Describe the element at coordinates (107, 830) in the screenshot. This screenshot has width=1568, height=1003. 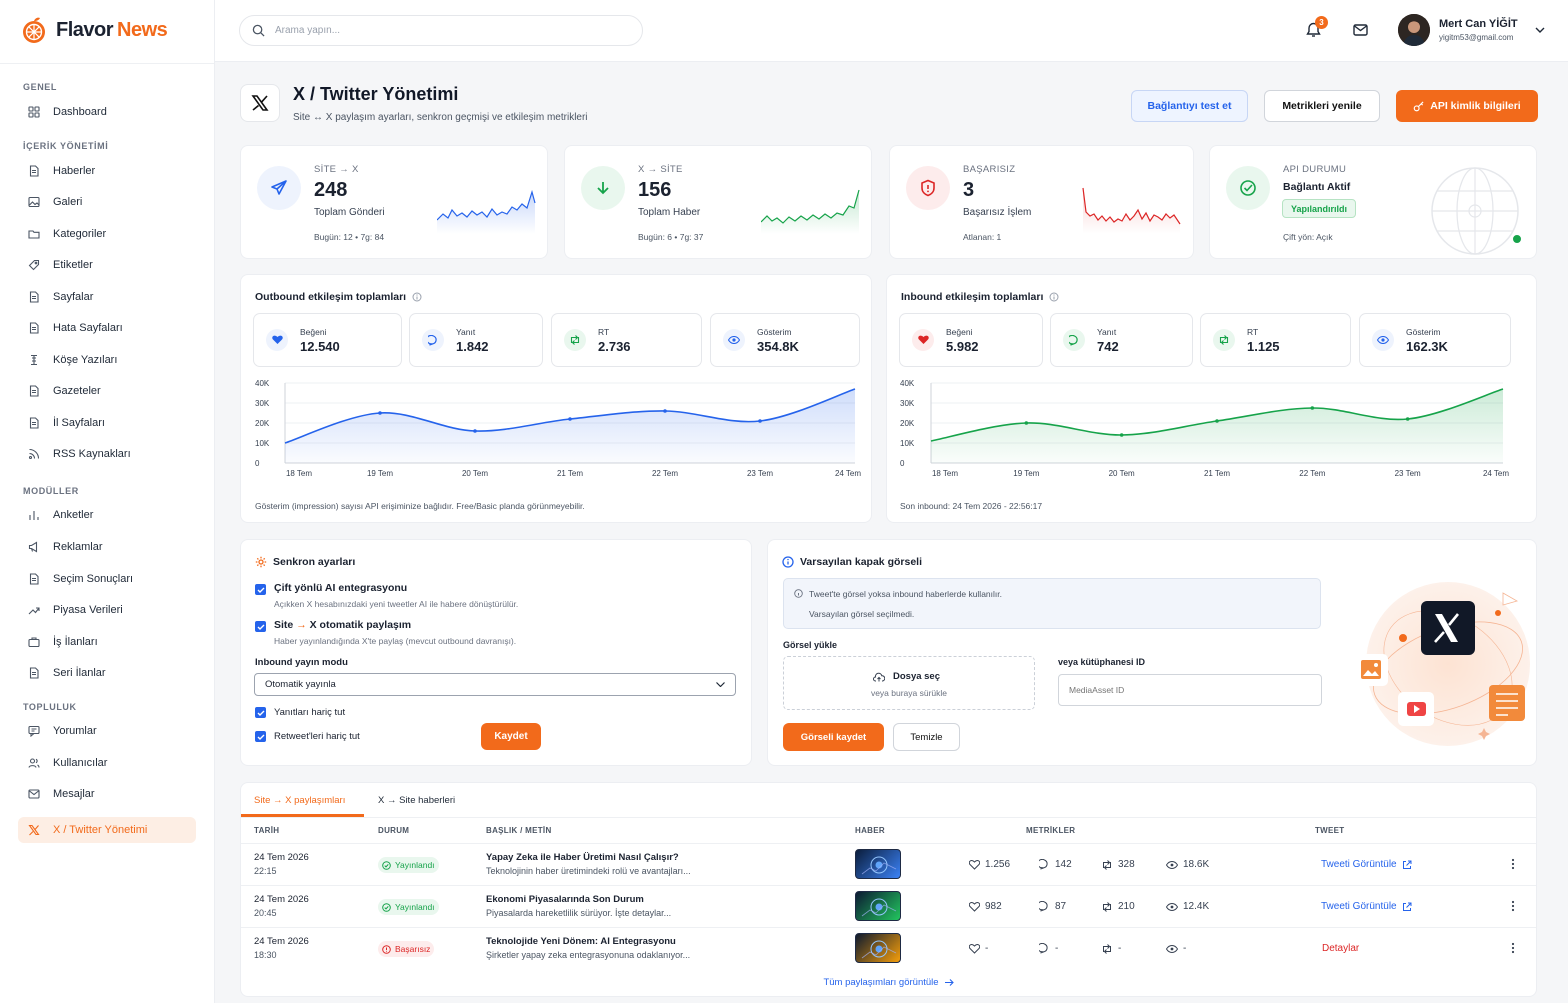
I see `sidebar-item-x-twitter-yönetimi: X / Twitter Yönetimi` at that location.